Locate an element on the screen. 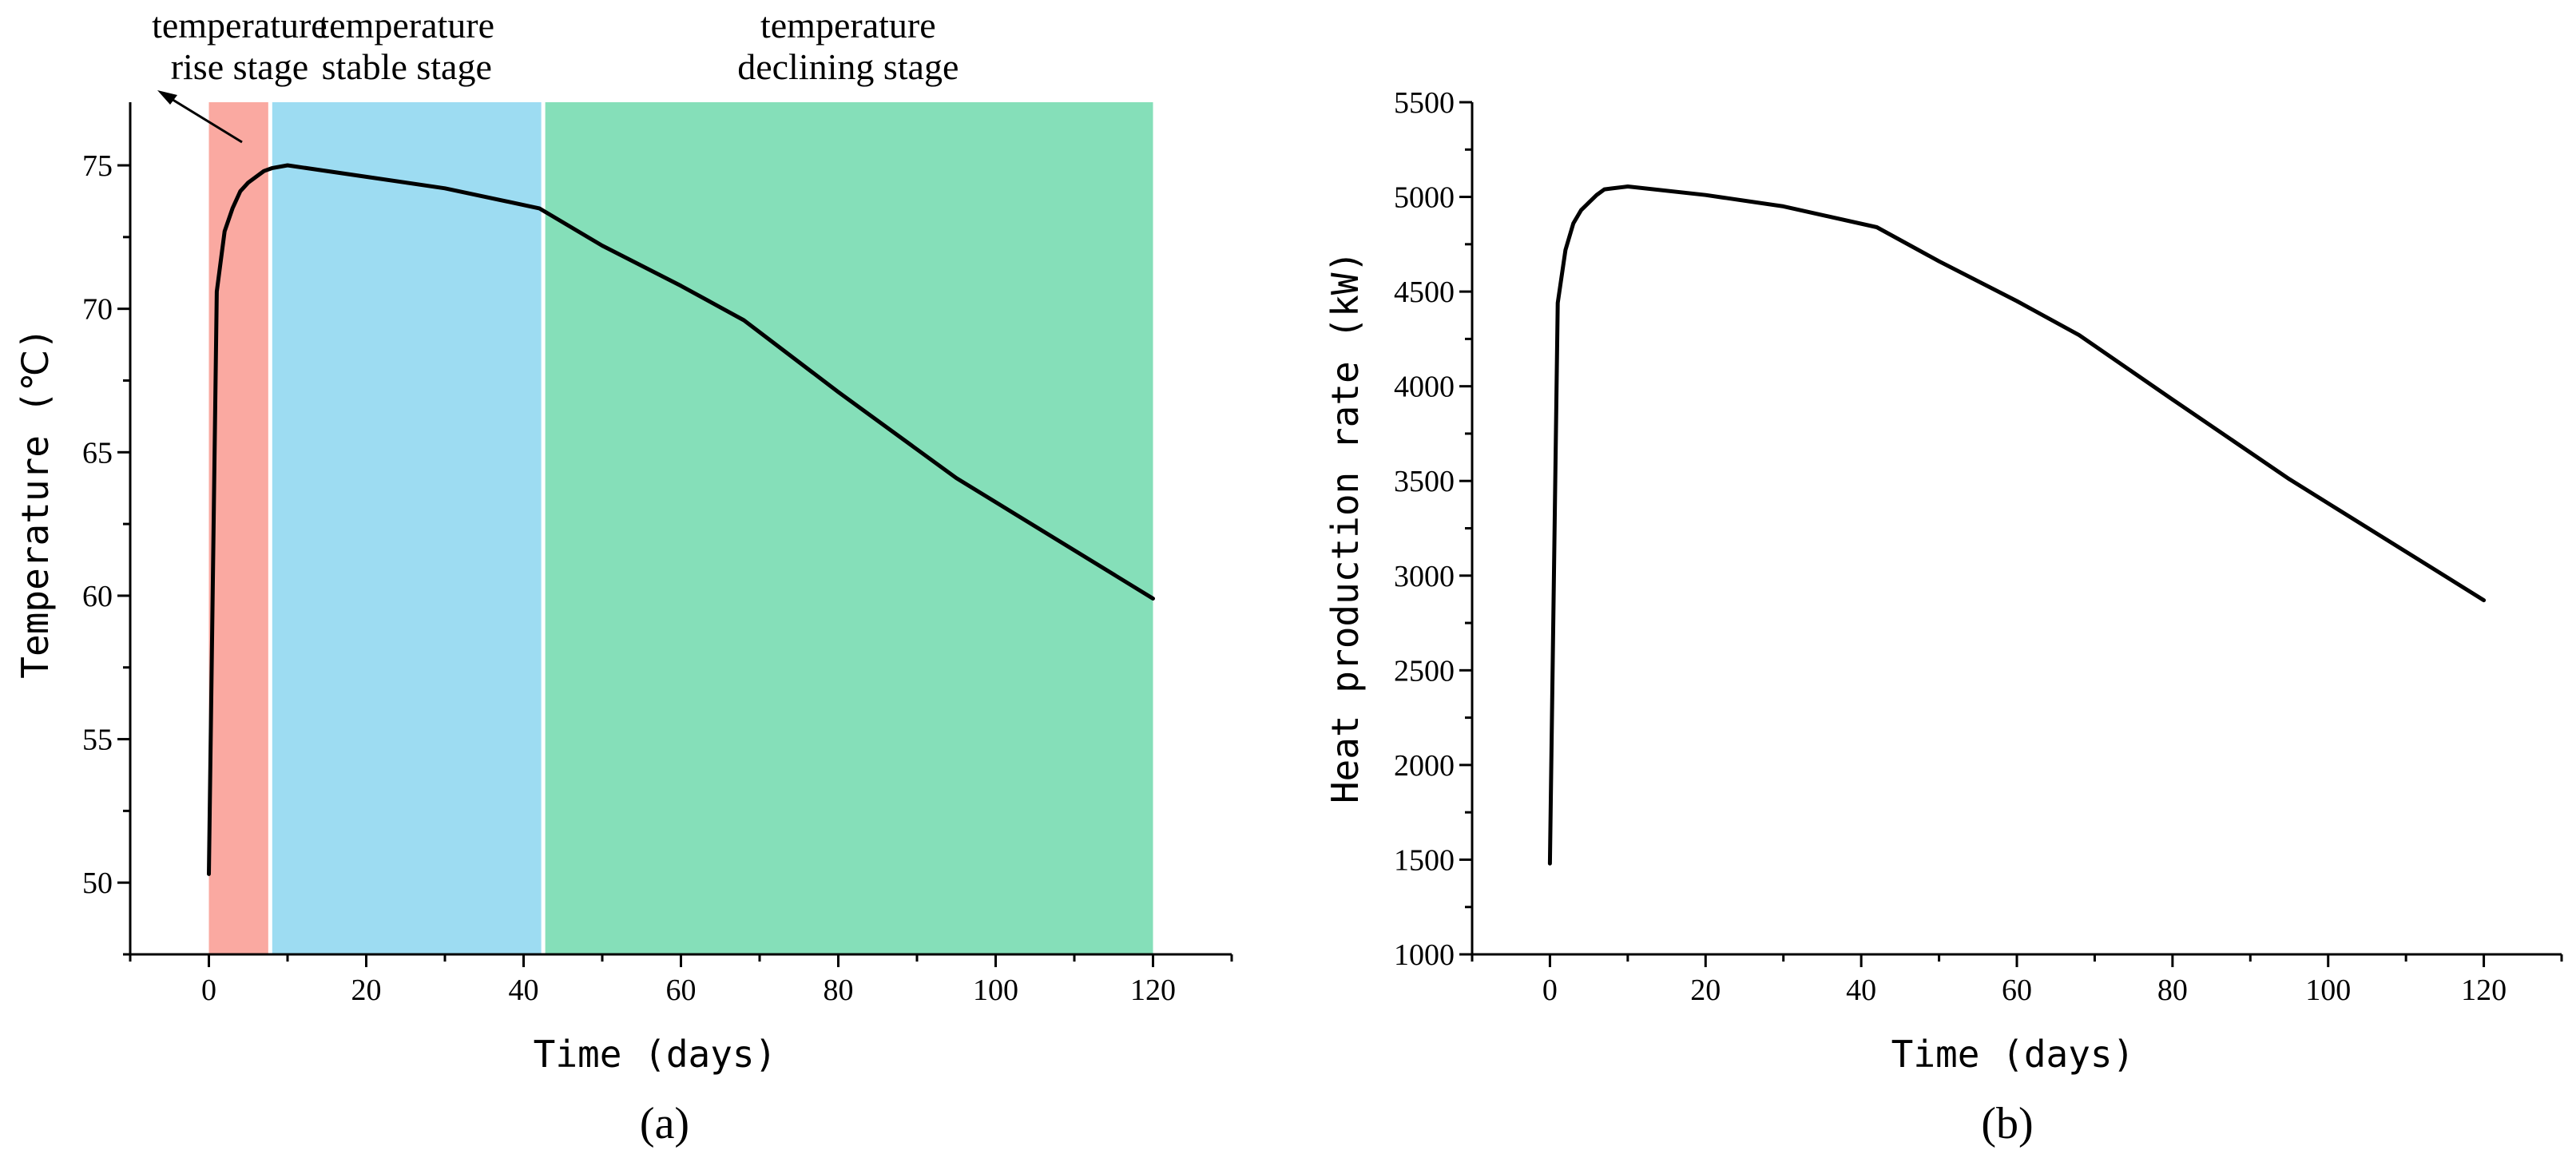 The image size is (2576, 1162). b-x-tick-label: 20 is located at coordinates (1706, 991).